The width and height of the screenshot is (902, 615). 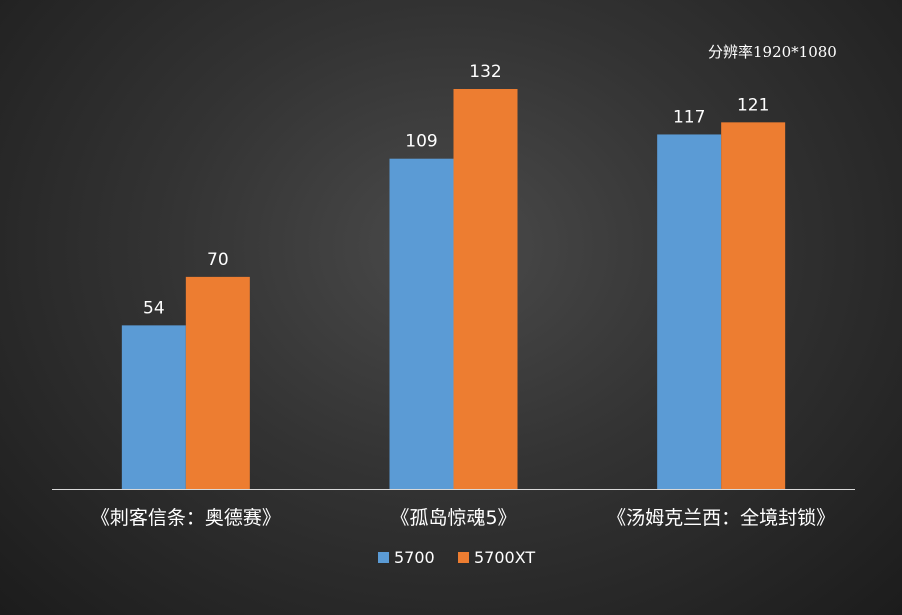 I want to click on data-label-5700-0: 54, so click(x=154, y=308).